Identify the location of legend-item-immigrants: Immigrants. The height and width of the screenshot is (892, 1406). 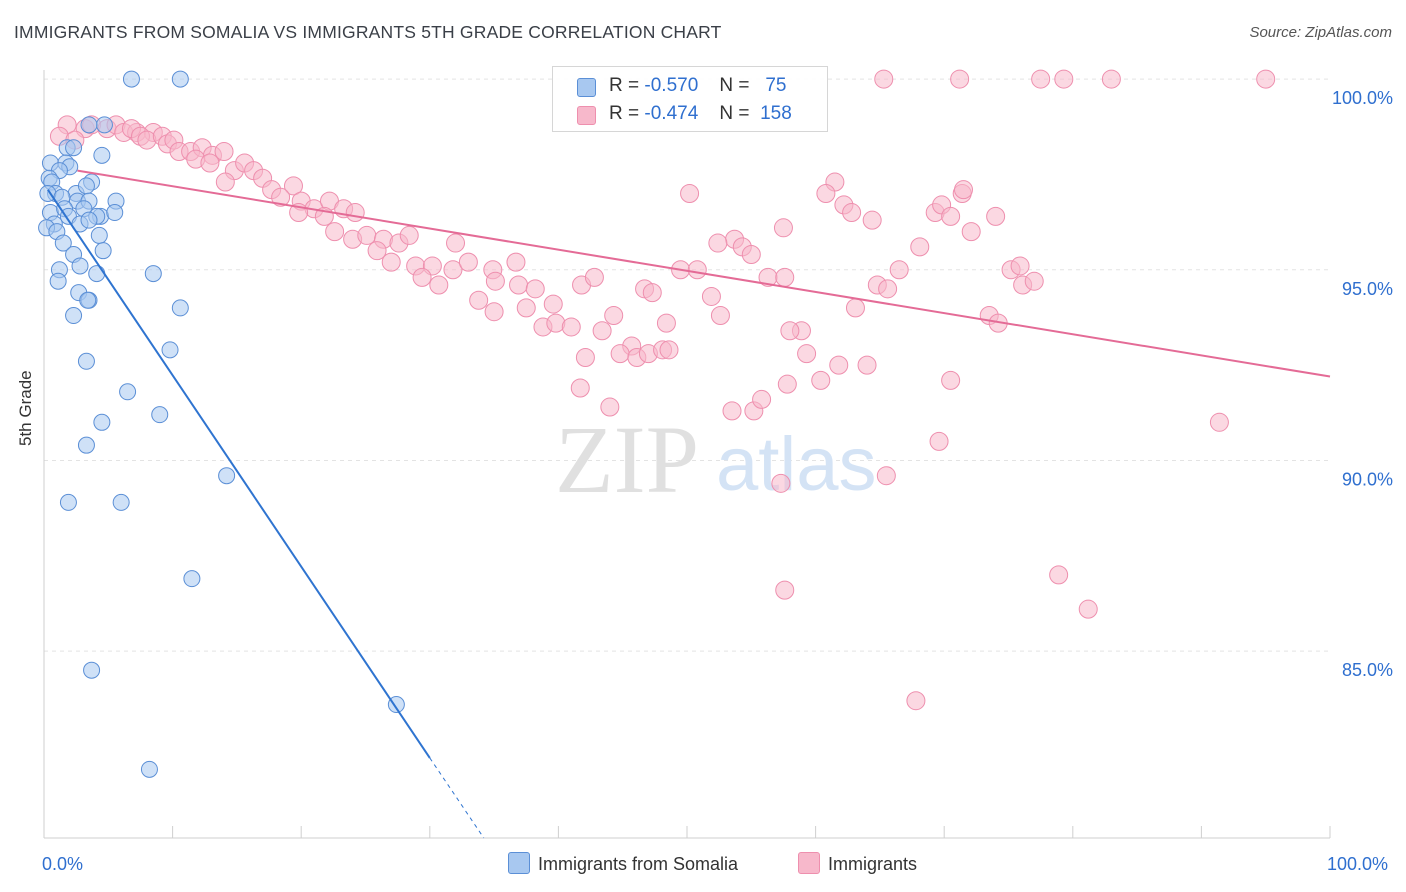
(857, 863).